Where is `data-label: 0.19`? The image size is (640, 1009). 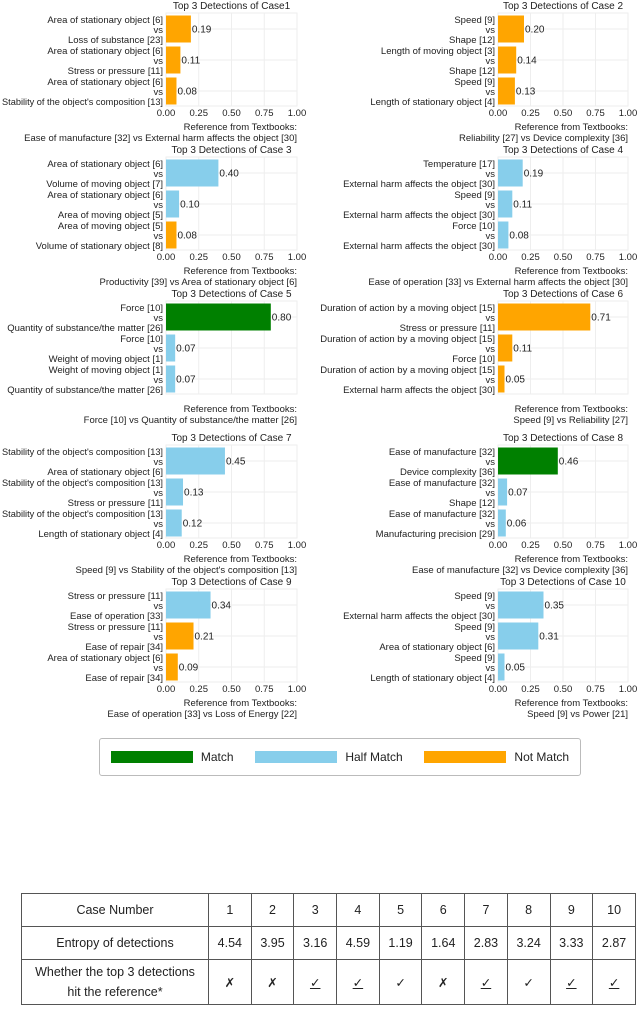 data-label: 0.19 is located at coordinates (534, 174).